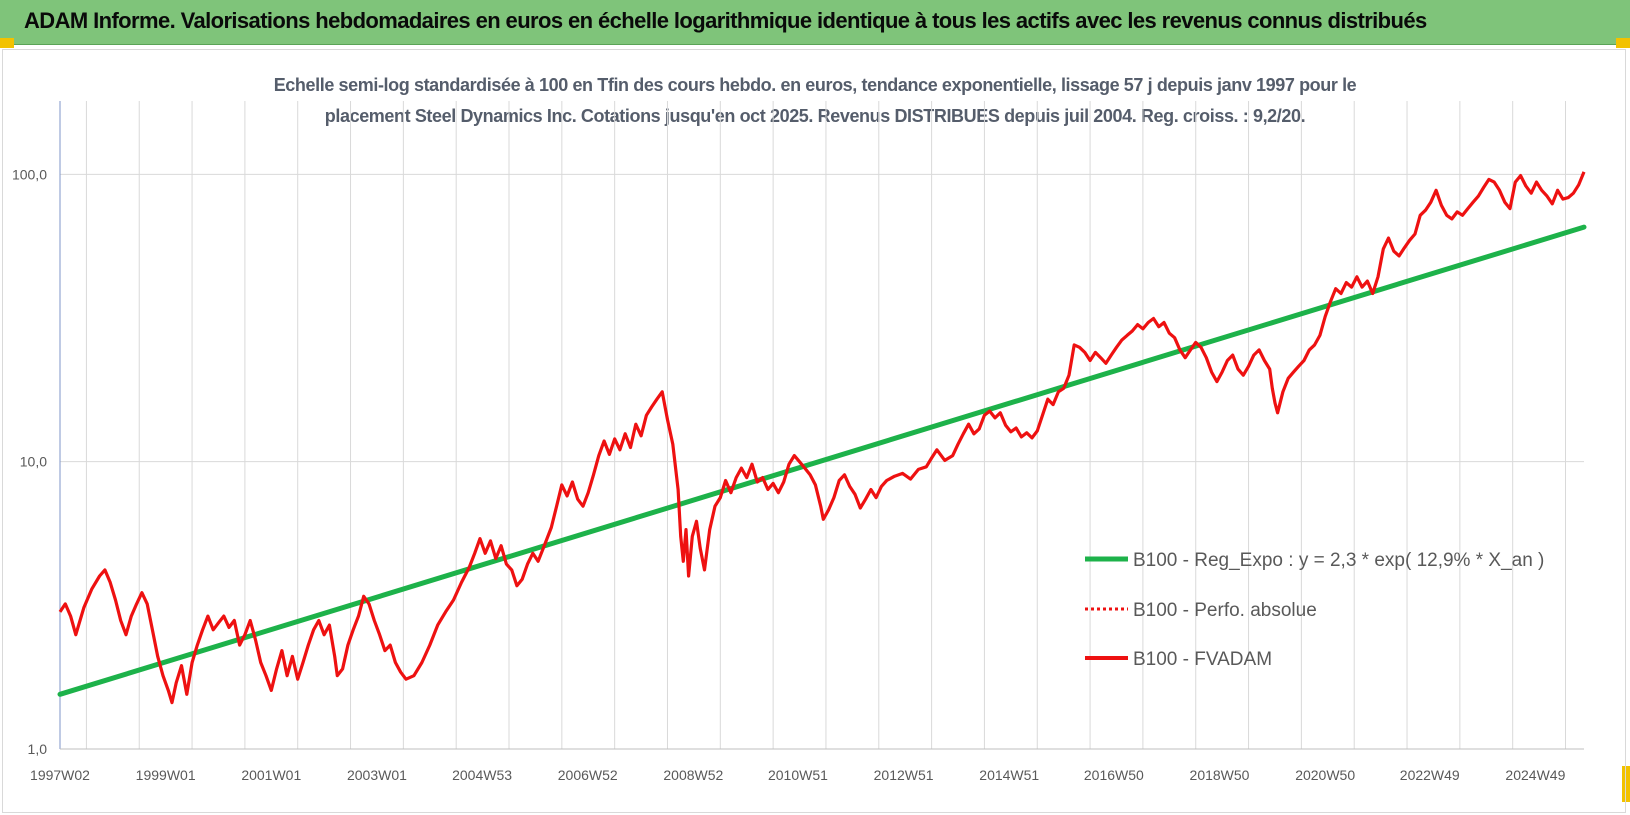  Describe the element at coordinates (33, 462) in the screenshot. I see `y-tick-label: 10,0` at that location.